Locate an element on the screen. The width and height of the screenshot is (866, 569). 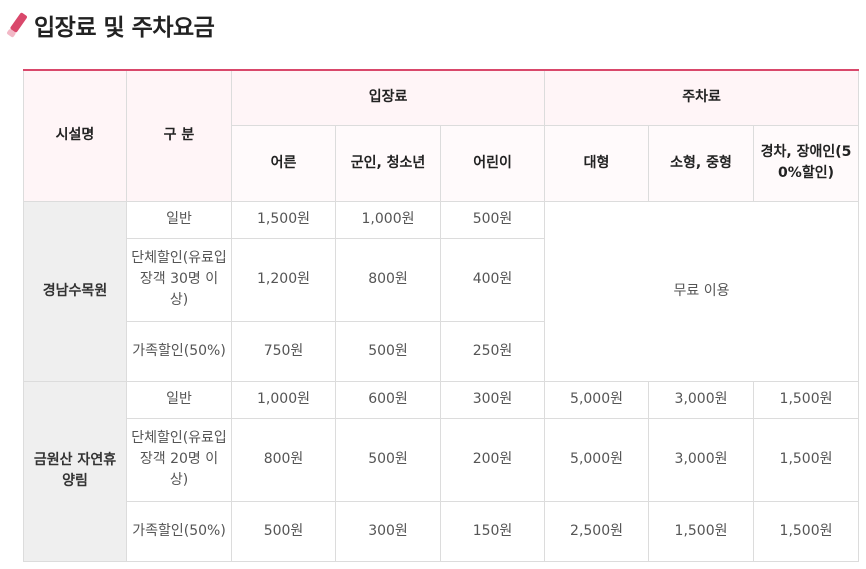
parking-free-note: 무료 이용 is located at coordinates (702, 291).